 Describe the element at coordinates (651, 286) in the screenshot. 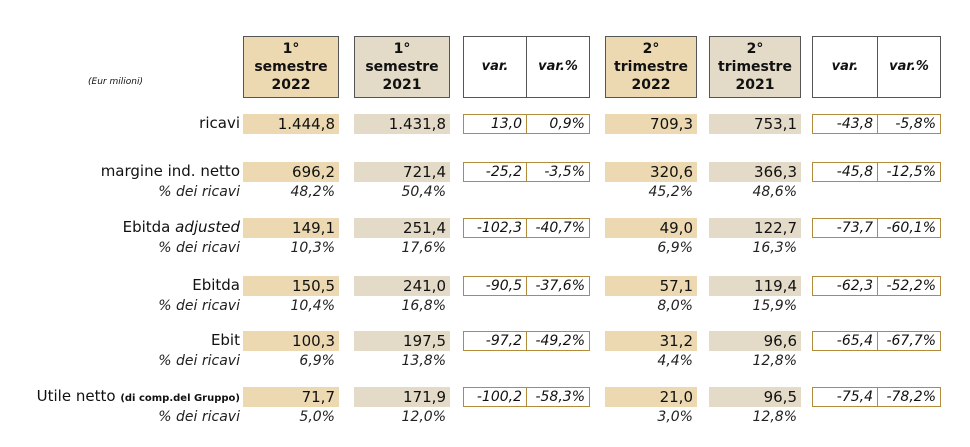

I see `value-cell: 57,1` at that location.